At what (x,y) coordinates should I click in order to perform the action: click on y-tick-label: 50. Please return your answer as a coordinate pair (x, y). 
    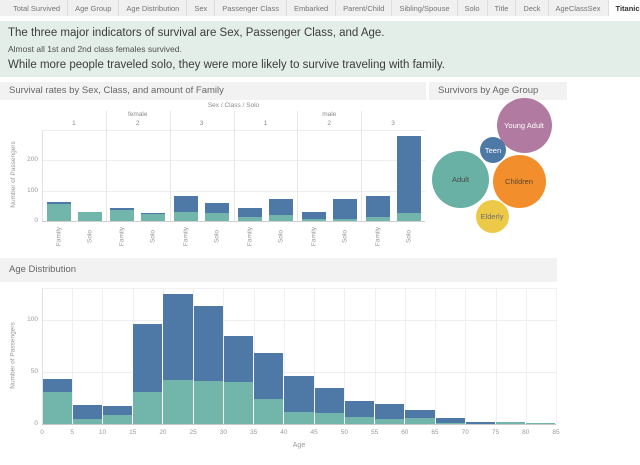
    Looking at the image, I should click on (34, 371).